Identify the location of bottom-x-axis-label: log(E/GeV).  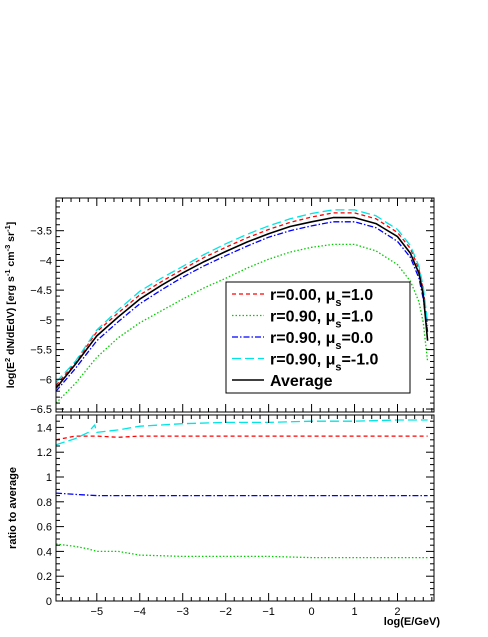
(412, 622).